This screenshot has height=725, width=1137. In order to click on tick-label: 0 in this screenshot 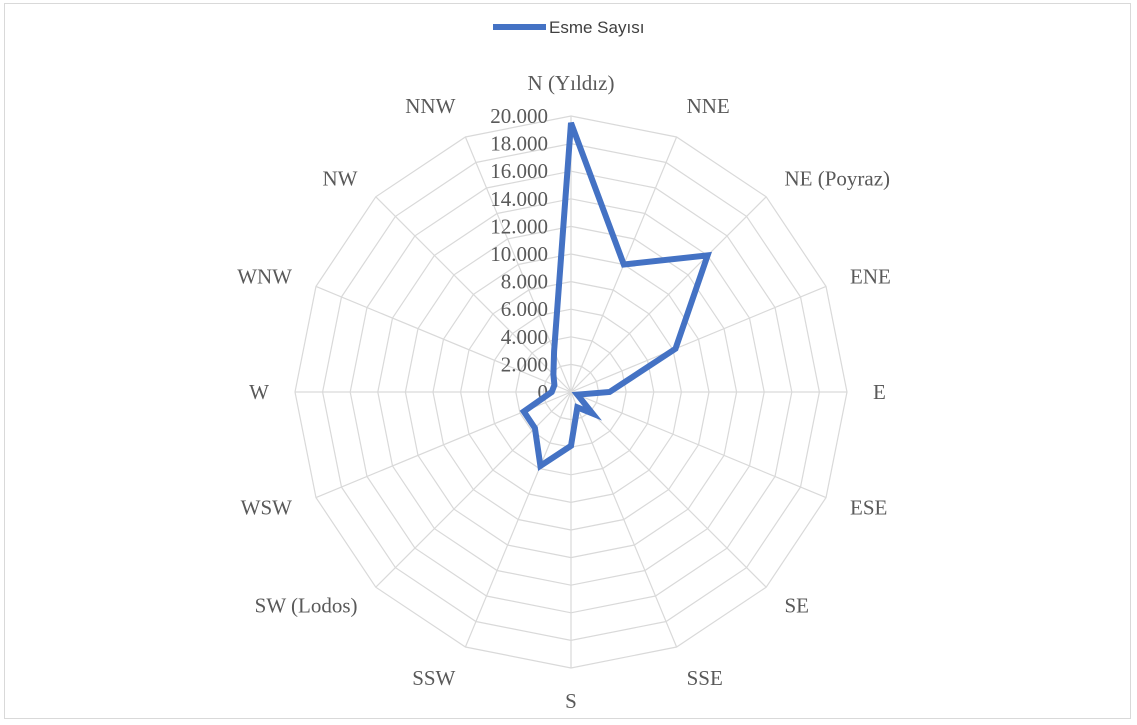, I will do `click(543, 392)`.